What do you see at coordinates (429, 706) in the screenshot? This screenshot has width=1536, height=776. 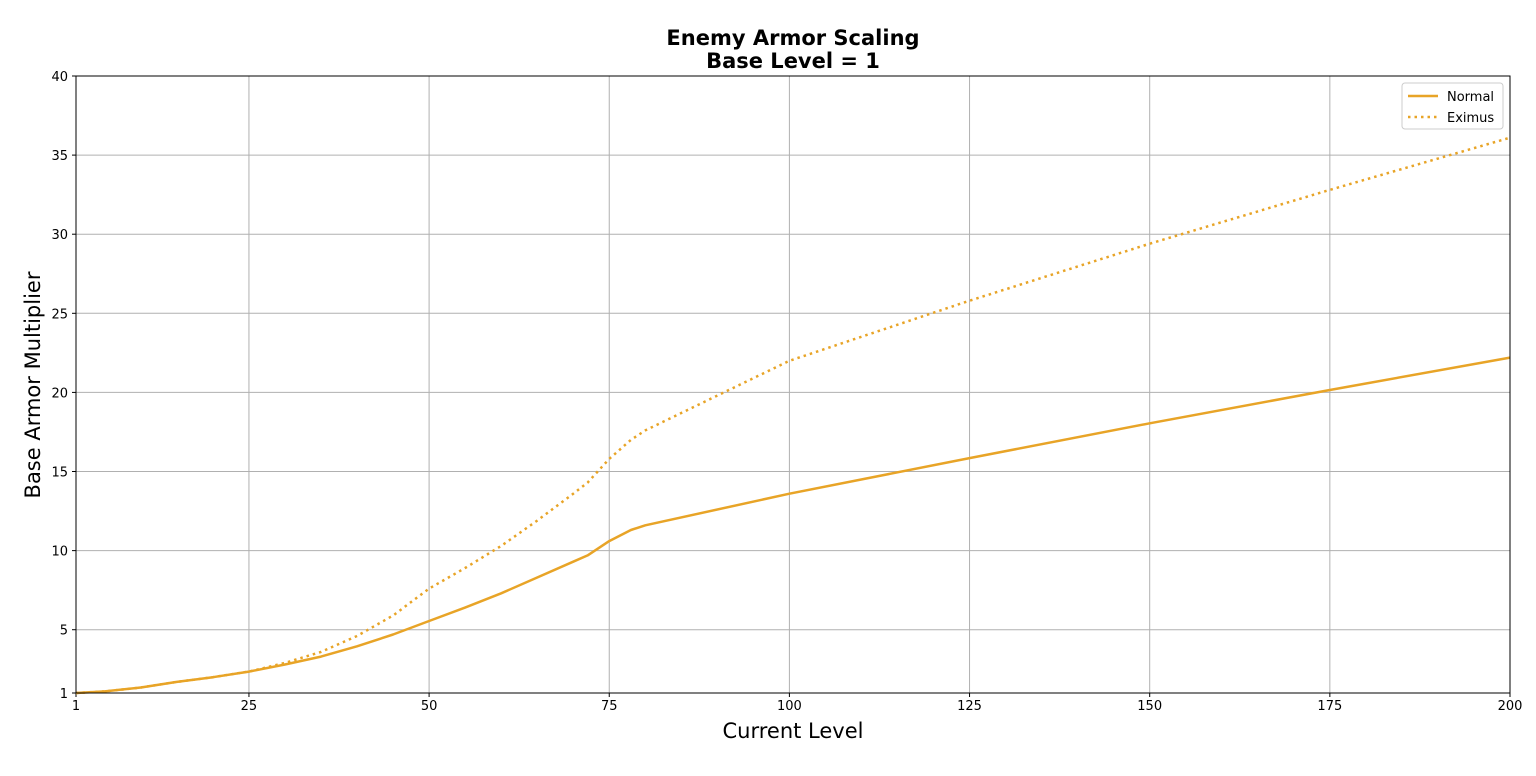 I see `x-tick-label: 50` at bounding box center [429, 706].